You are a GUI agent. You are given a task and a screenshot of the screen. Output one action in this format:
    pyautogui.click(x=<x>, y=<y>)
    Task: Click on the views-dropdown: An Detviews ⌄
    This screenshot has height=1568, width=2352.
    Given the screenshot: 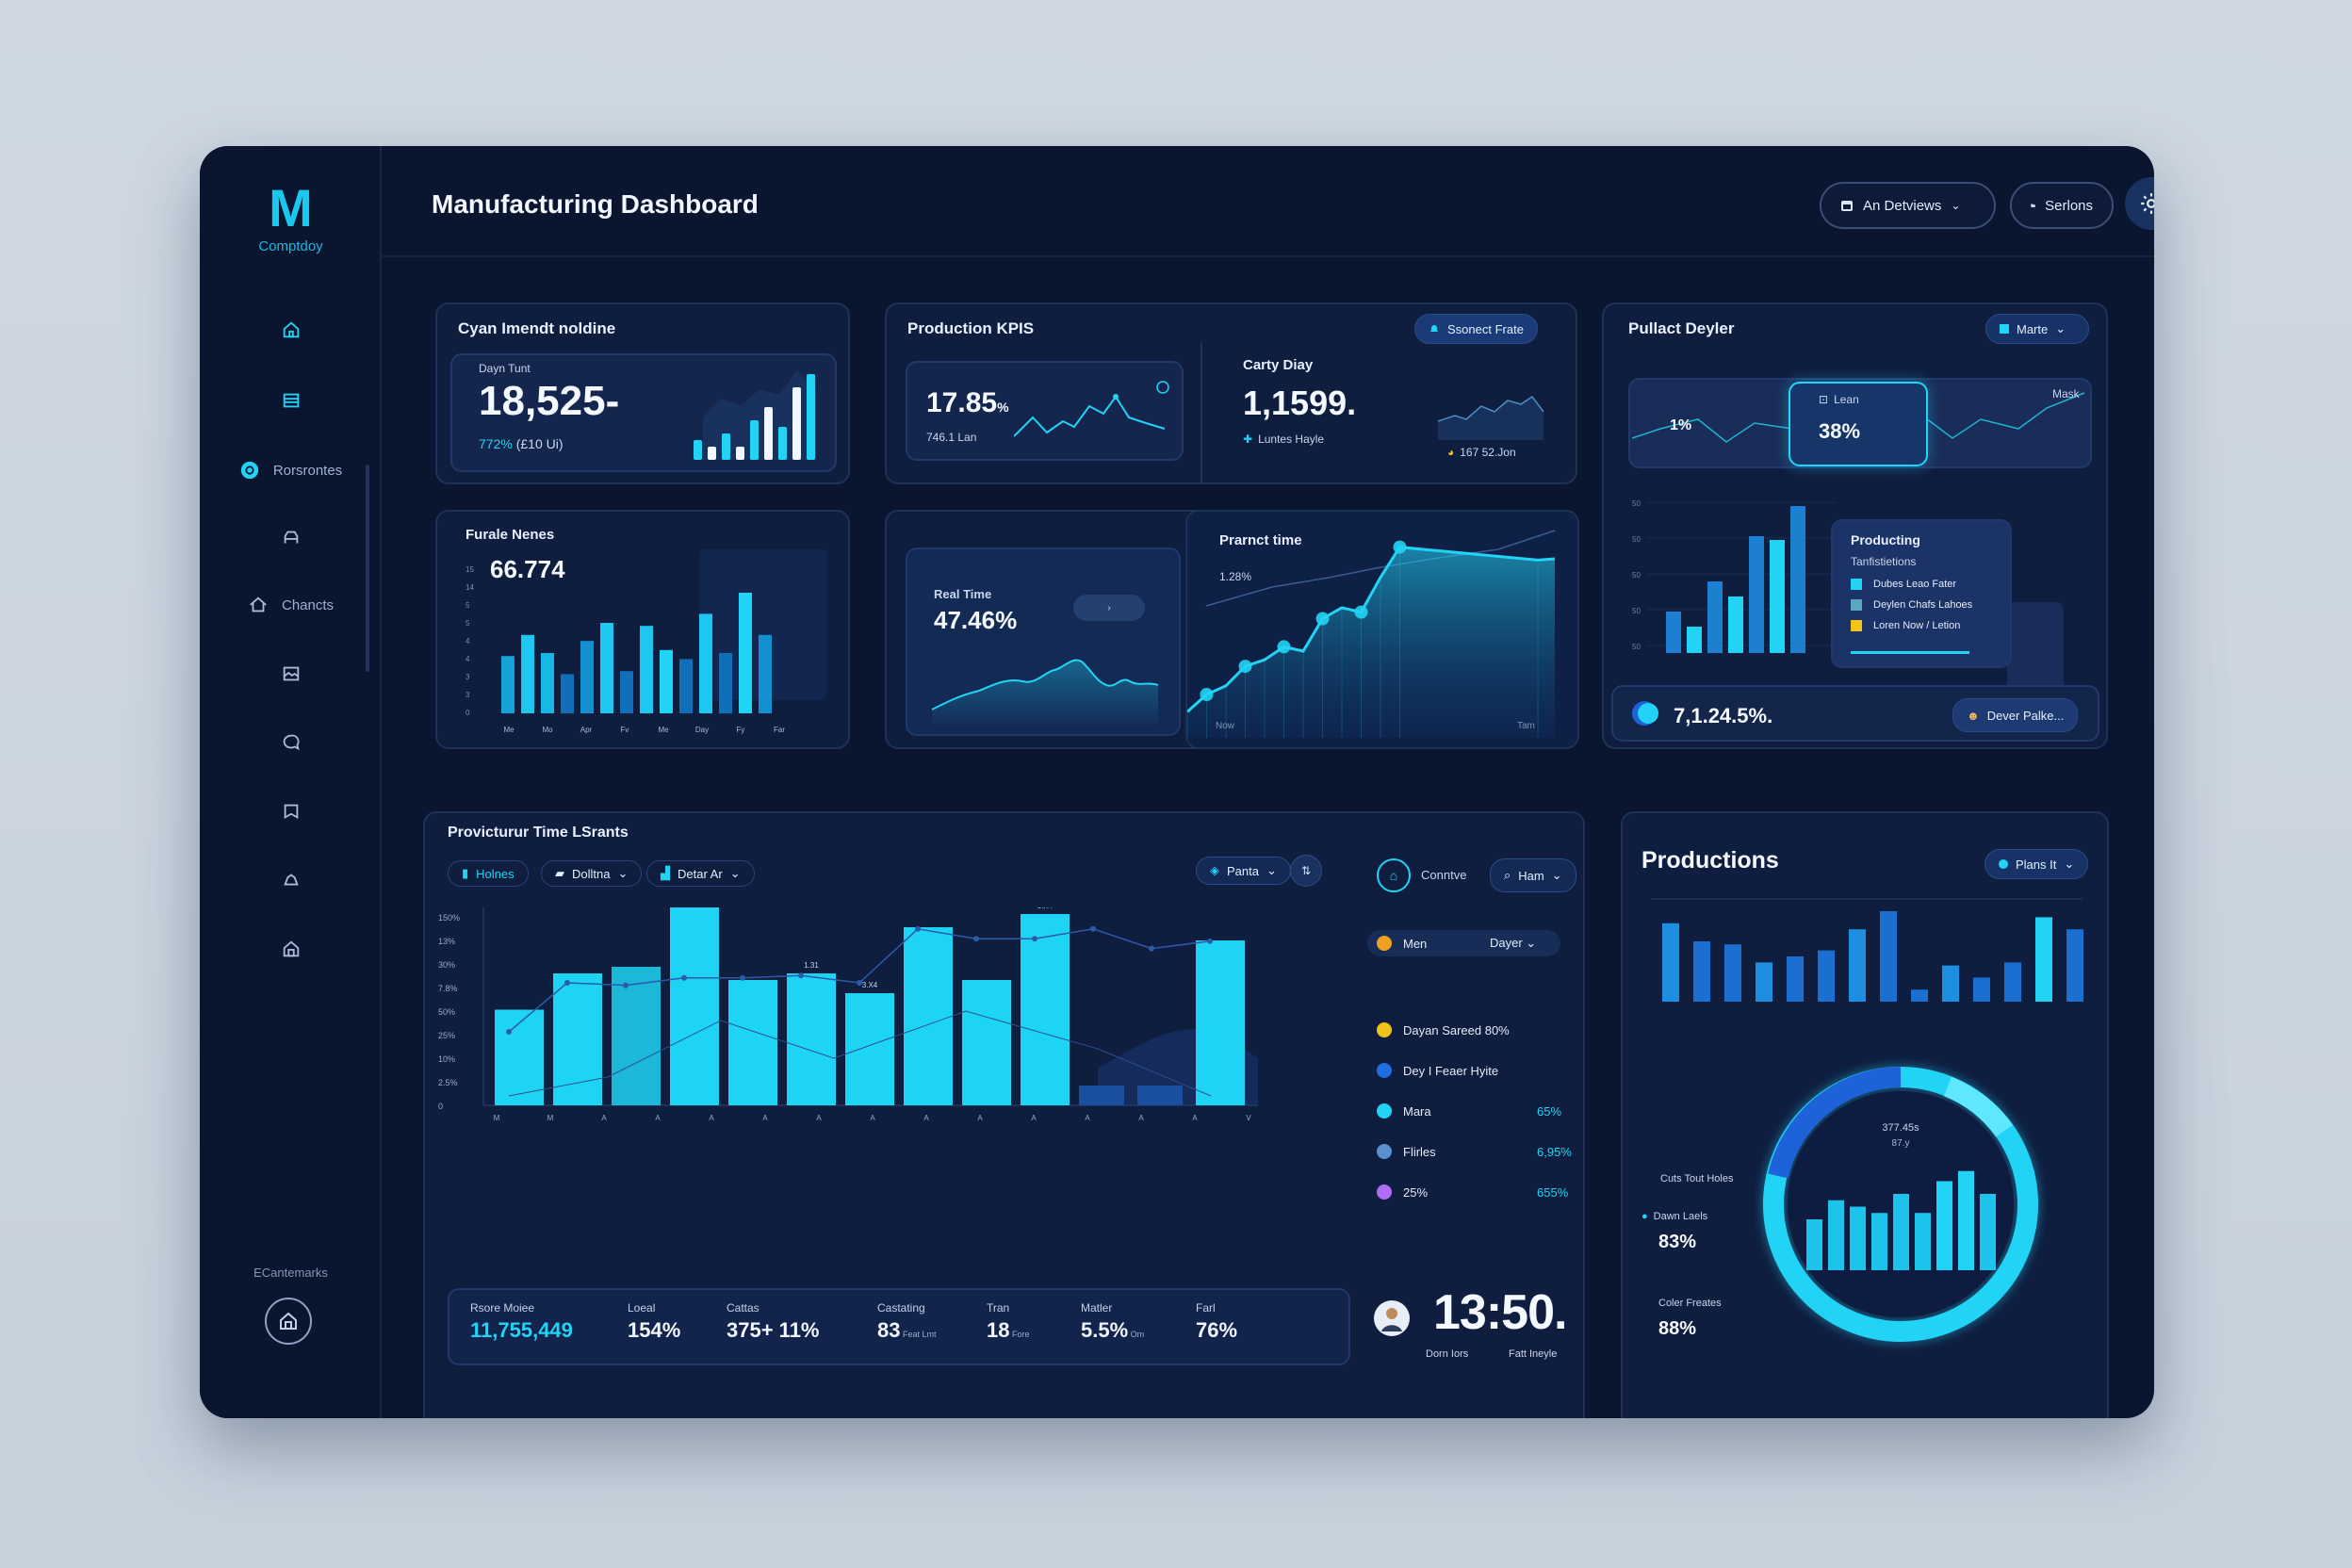 What is the action you would take?
    pyautogui.click(x=1908, y=205)
    